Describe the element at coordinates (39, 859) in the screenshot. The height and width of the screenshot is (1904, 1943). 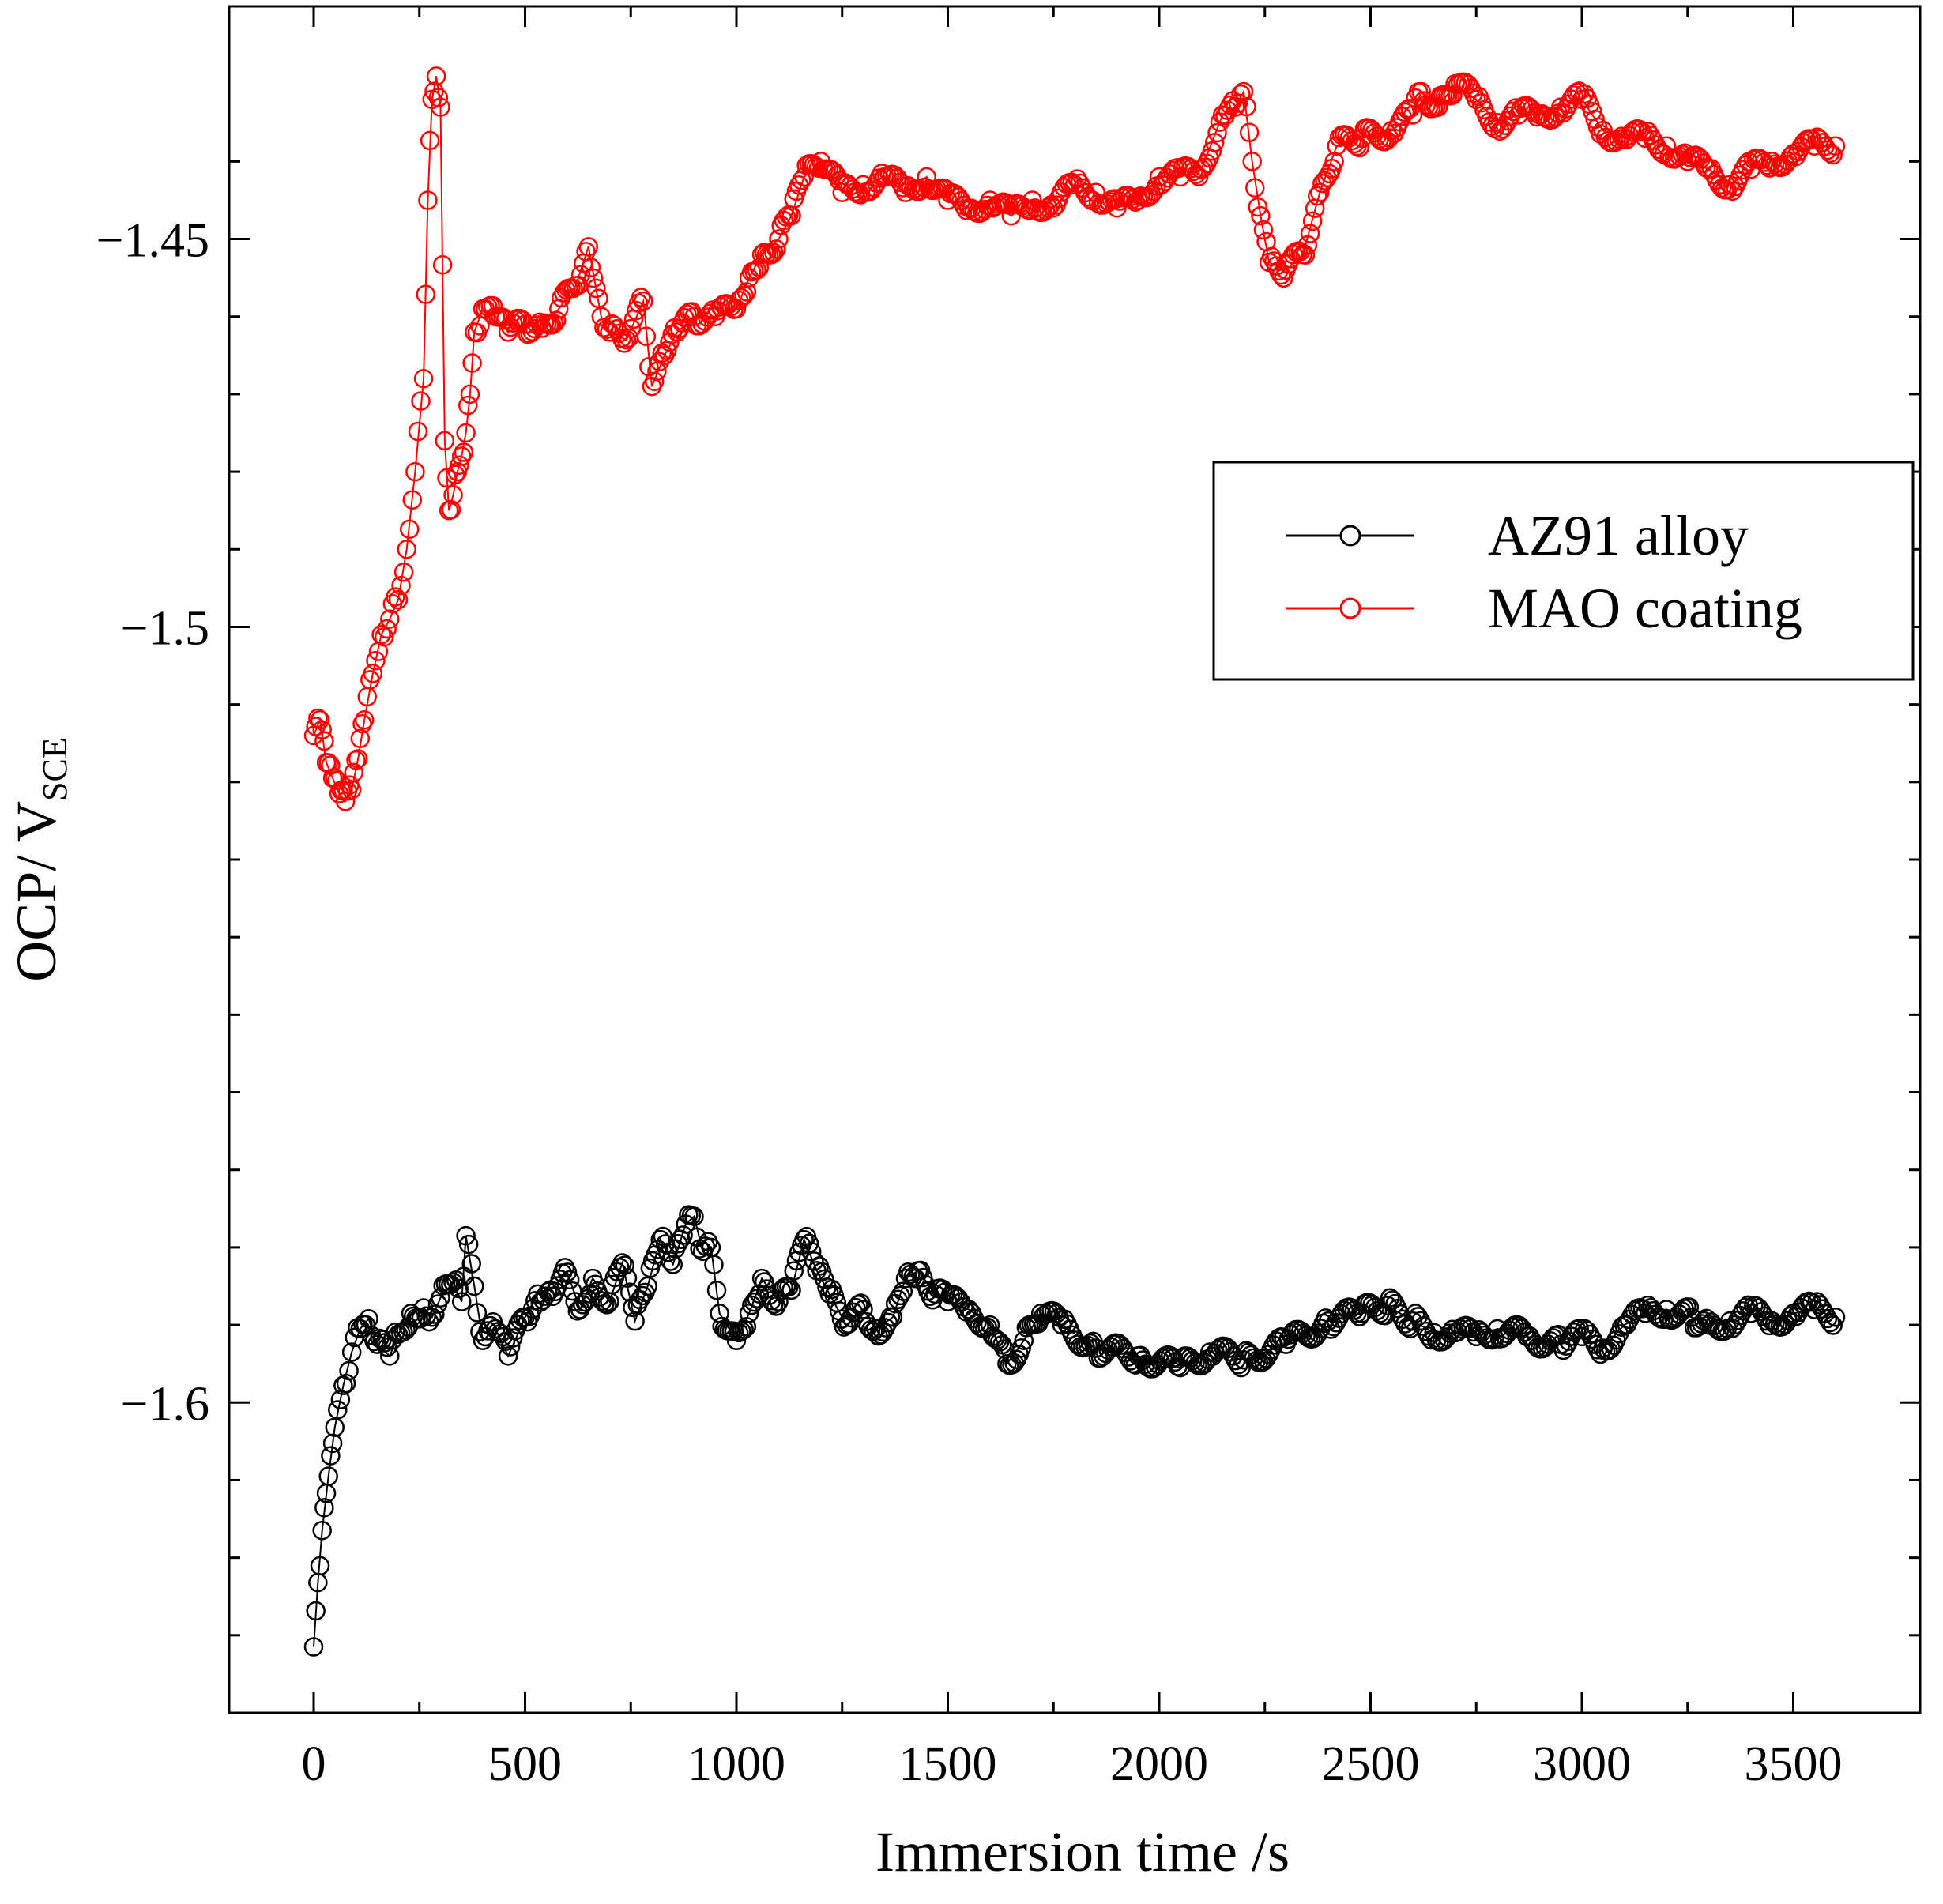
I see `y-axis-label: OCP/ VSCE` at that location.